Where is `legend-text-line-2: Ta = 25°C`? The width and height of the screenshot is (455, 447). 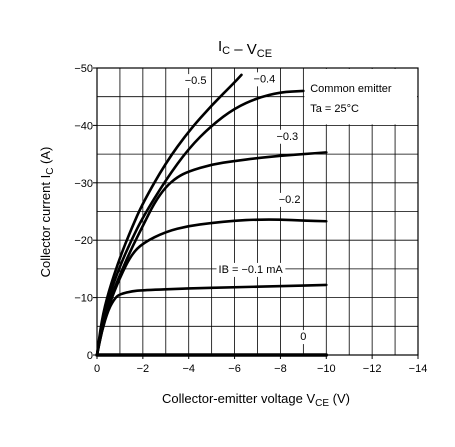
legend-text-line-2: Ta = 25°C is located at coordinates (334, 109).